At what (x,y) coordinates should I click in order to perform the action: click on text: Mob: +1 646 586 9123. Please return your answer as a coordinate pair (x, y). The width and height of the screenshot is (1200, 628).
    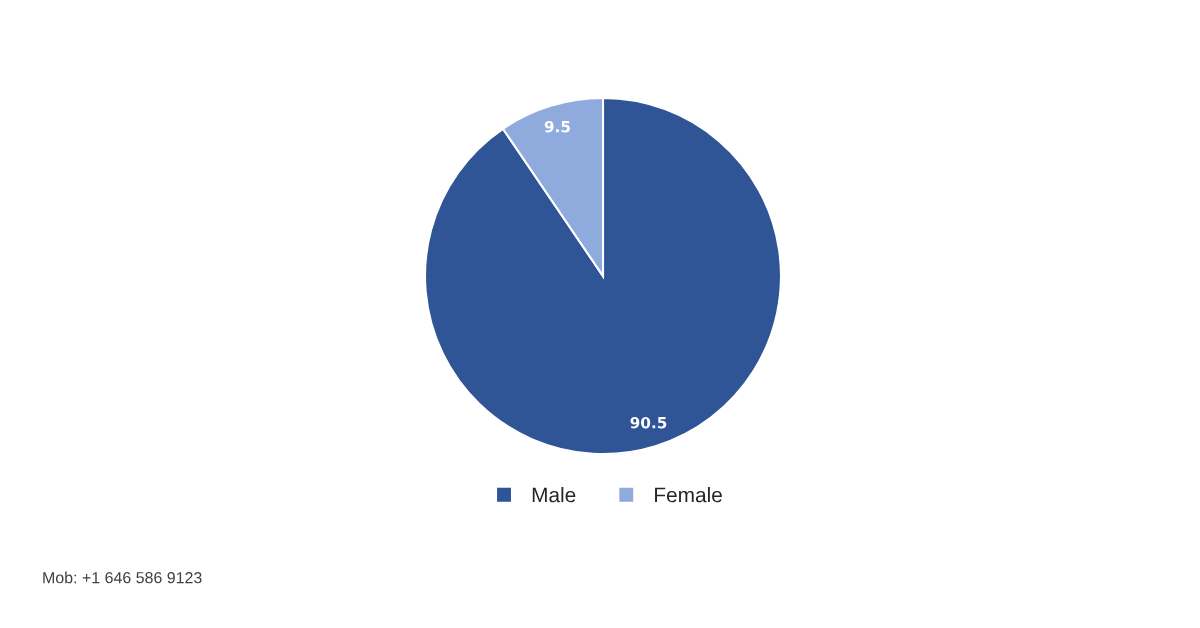
    Looking at the image, I should click on (122, 577).